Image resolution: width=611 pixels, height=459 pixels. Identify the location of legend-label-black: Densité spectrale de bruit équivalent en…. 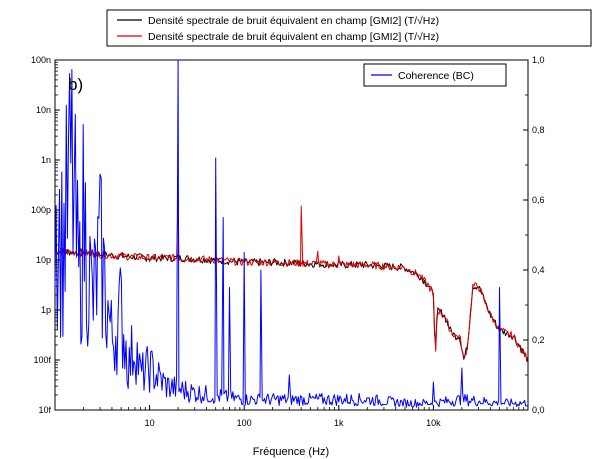
(293, 21).